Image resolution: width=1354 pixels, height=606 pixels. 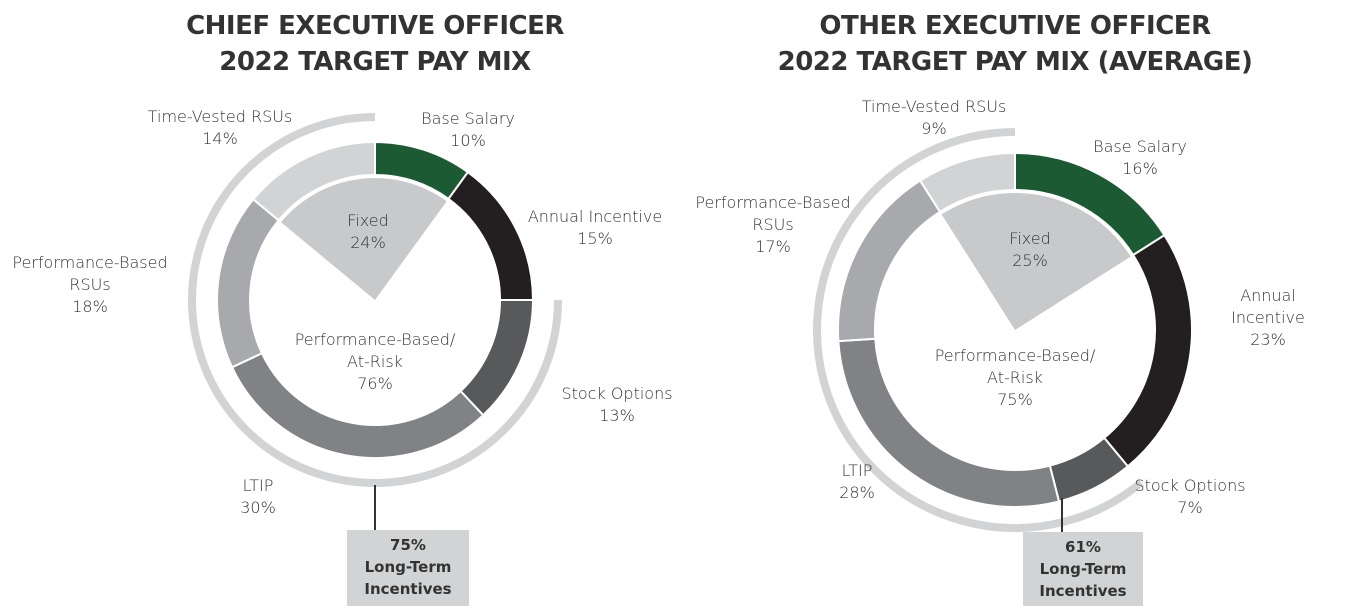 I want to click on long-term-value: 75%, so click(x=408, y=545).